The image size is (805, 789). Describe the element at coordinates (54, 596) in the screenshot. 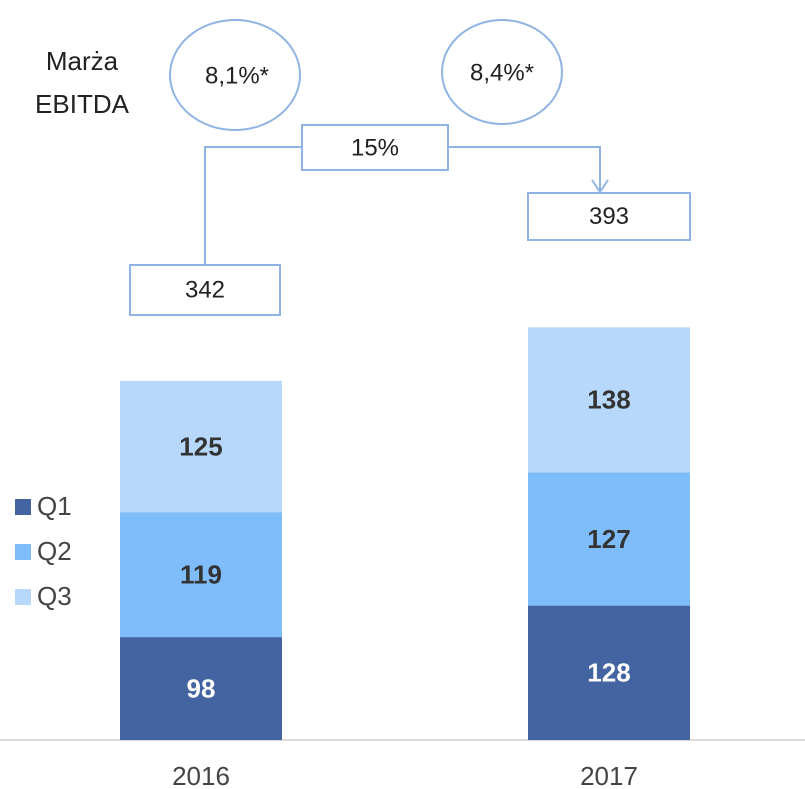

I see `legend-label: Q3` at that location.